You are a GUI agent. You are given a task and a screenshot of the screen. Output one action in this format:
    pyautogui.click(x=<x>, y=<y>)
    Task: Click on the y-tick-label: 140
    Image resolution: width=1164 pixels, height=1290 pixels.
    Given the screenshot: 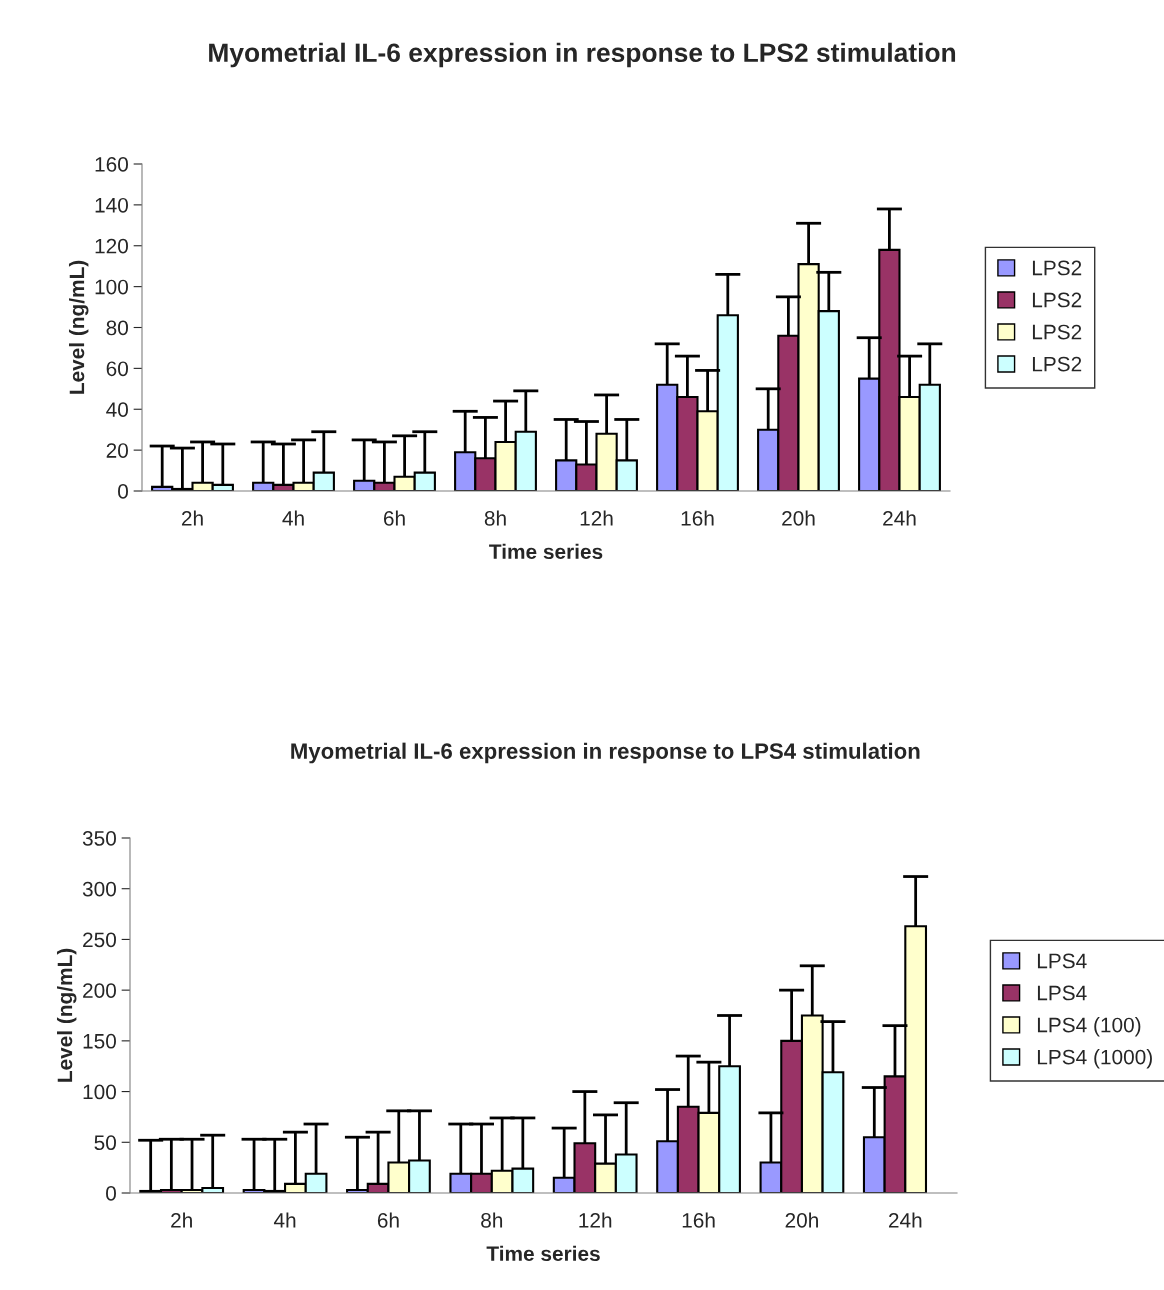 What is the action you would take?
    pyautogui.click(x=111, y=205)
    